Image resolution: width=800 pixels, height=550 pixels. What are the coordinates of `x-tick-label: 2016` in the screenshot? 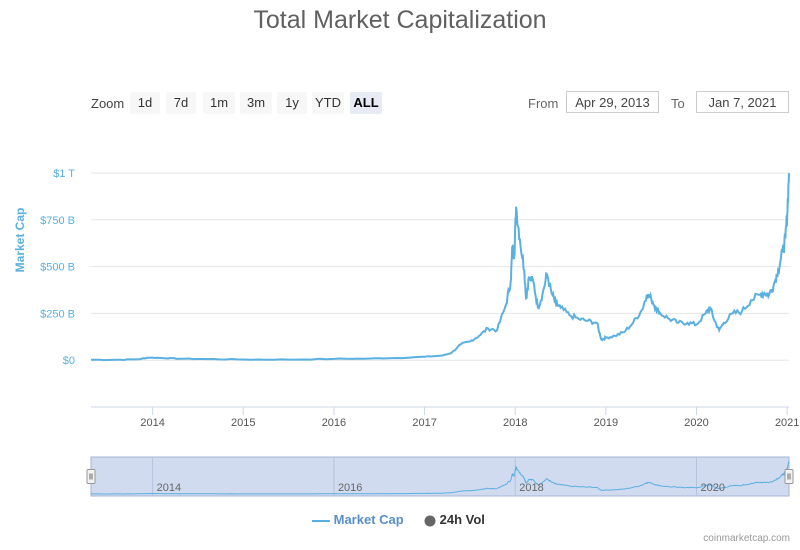 It's located at (334, 423).